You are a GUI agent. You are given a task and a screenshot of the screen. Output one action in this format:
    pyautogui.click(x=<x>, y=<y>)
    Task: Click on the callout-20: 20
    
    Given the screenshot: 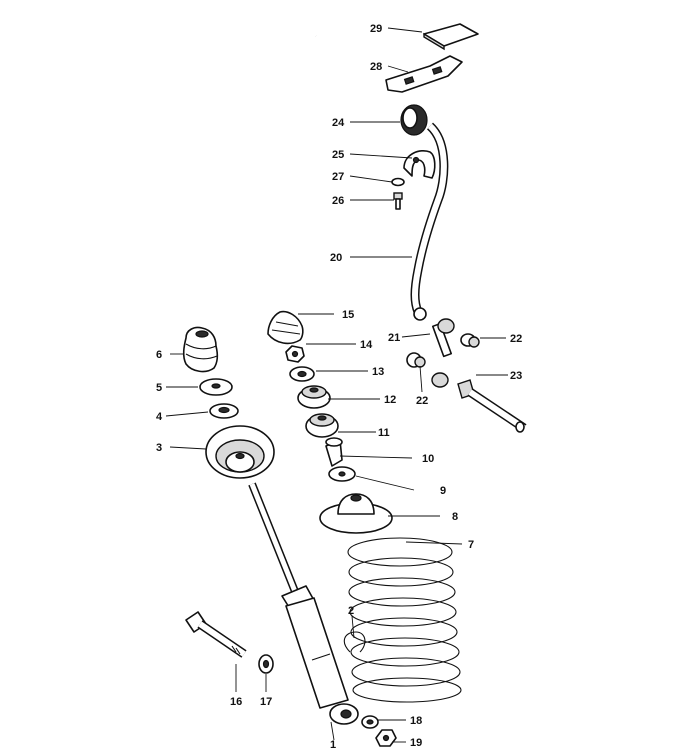 What is the action you would take?
    pyautogui.click(x=336, y=258)
    